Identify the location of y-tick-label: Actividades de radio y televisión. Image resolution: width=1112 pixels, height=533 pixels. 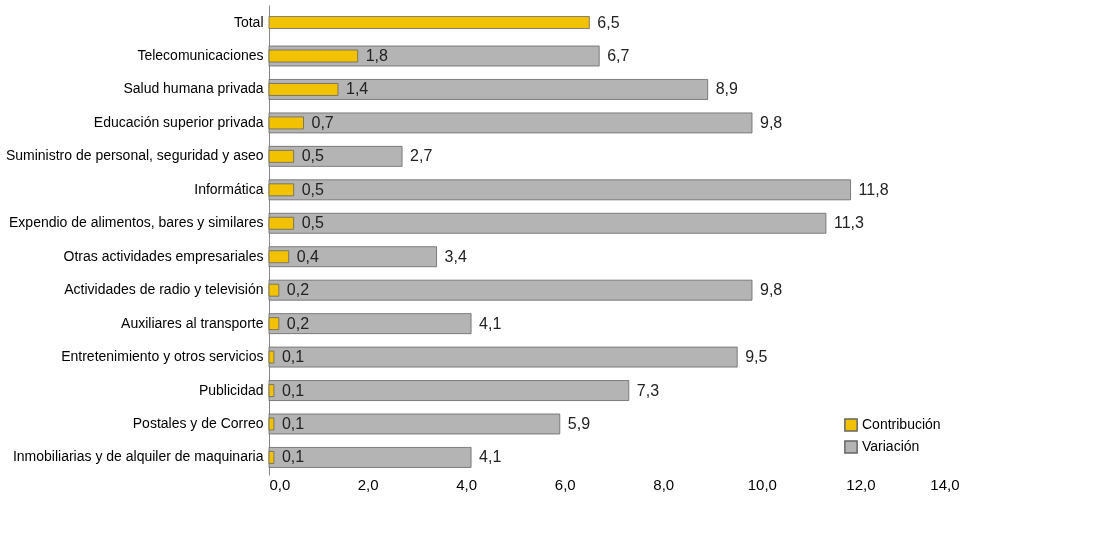
(164, 289).